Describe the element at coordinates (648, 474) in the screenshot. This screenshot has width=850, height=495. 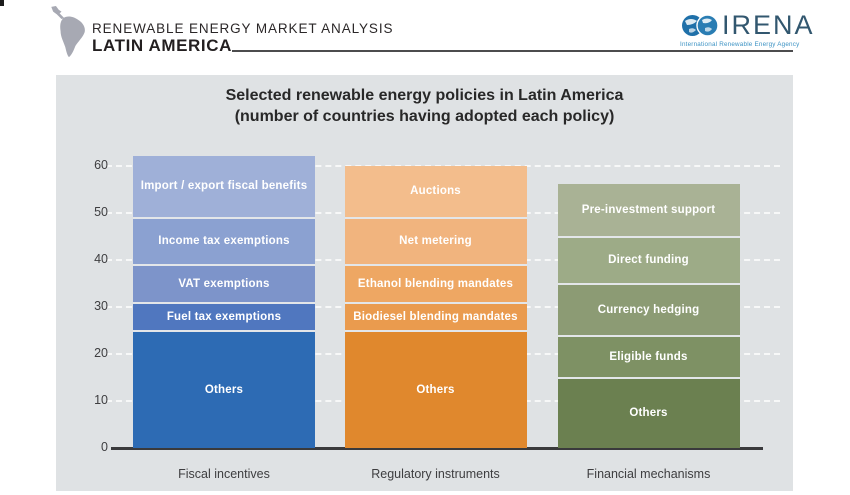
I see `category-label: Financial mechanisms` at that location.